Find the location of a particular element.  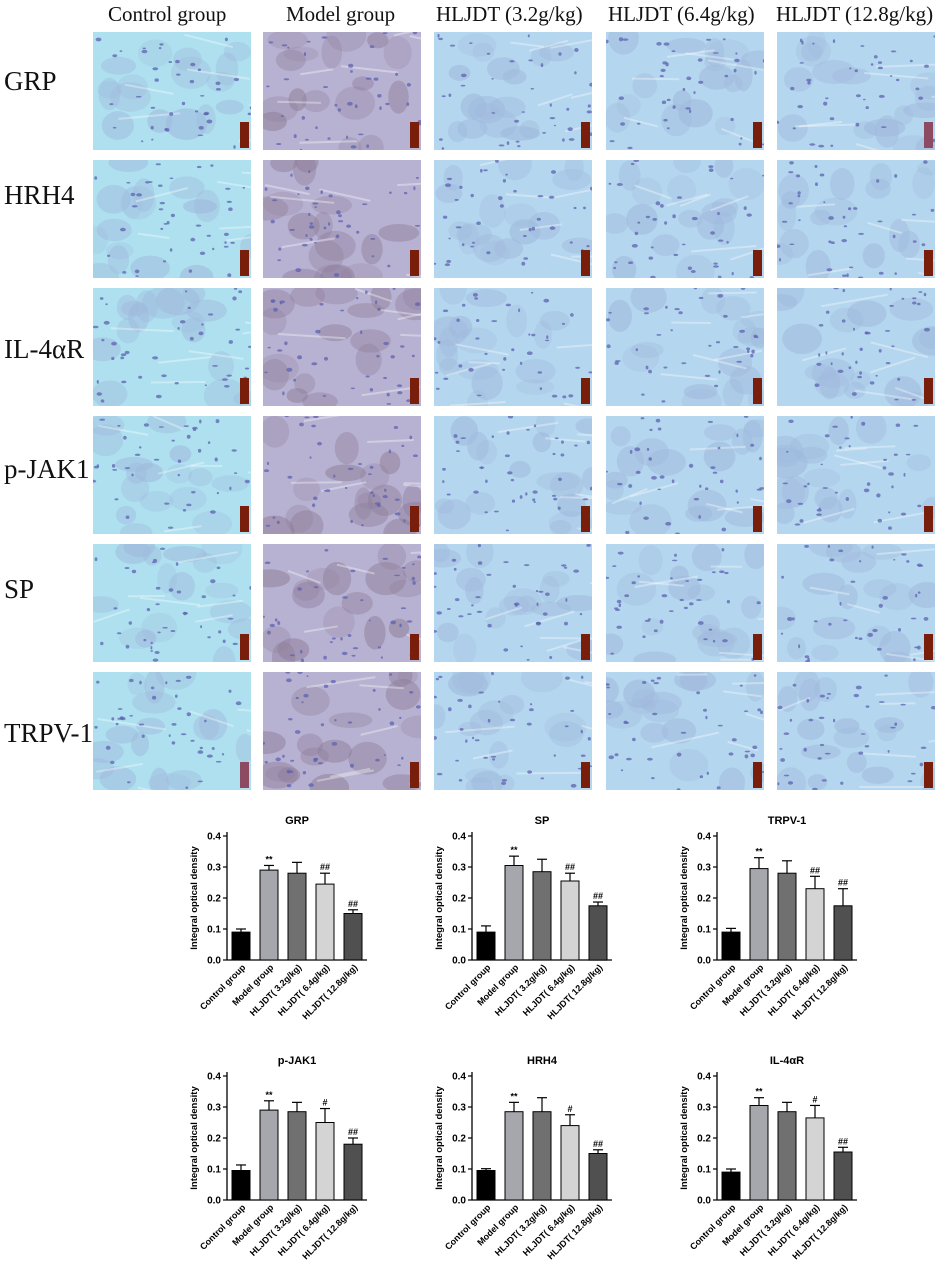

micrograph-r5-c3 is located at coordinates (685, 731).